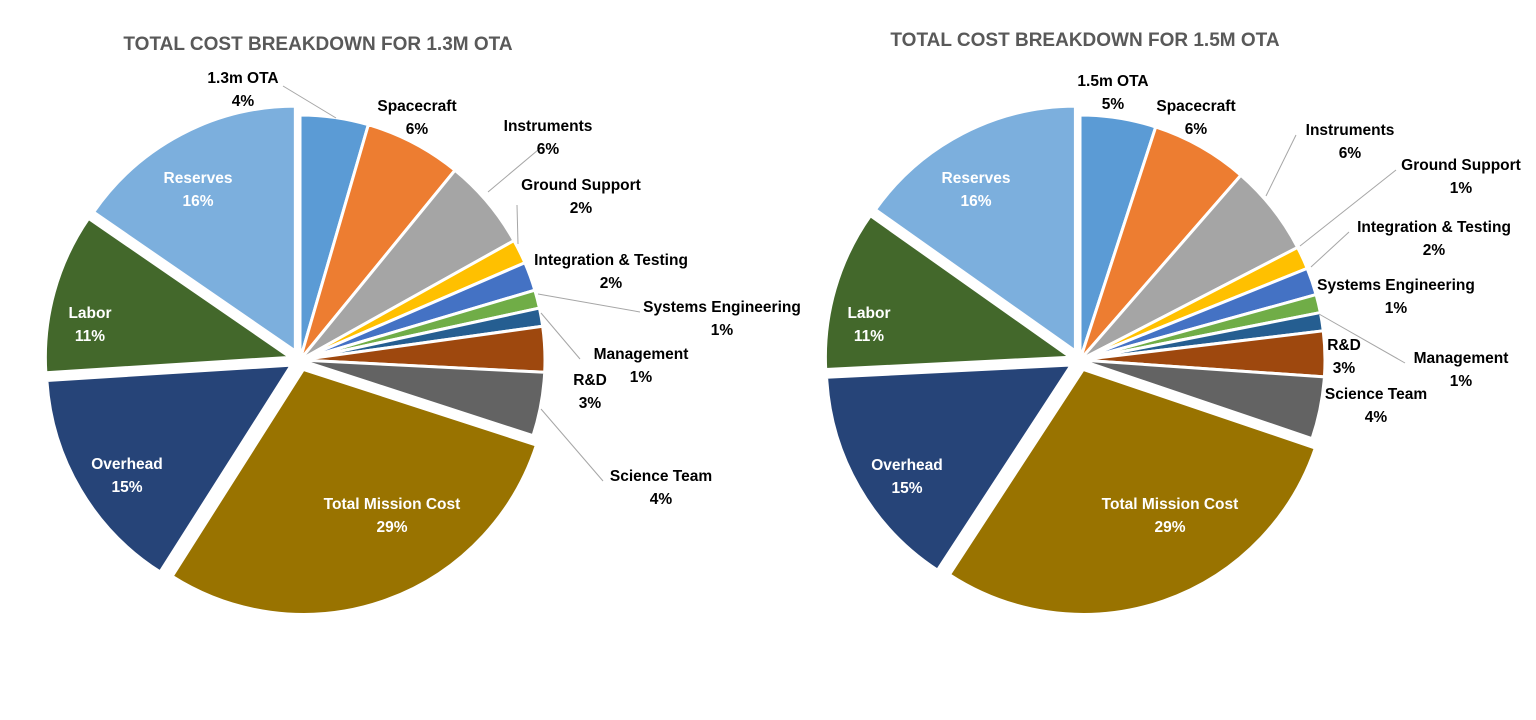  I want to click on leader-line-integration-and-testing, so click(1330, 249).